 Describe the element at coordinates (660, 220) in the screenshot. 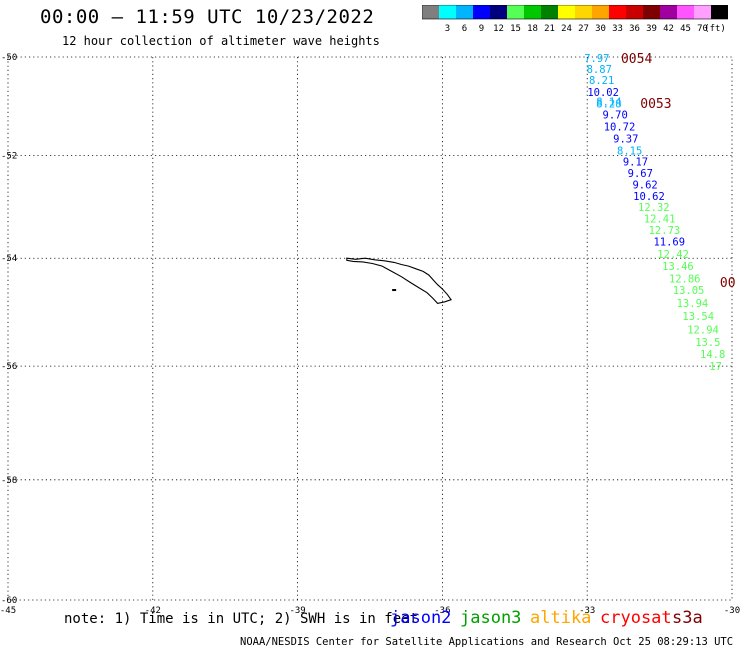

I see `wave-height-reading: 12.41` at that location.